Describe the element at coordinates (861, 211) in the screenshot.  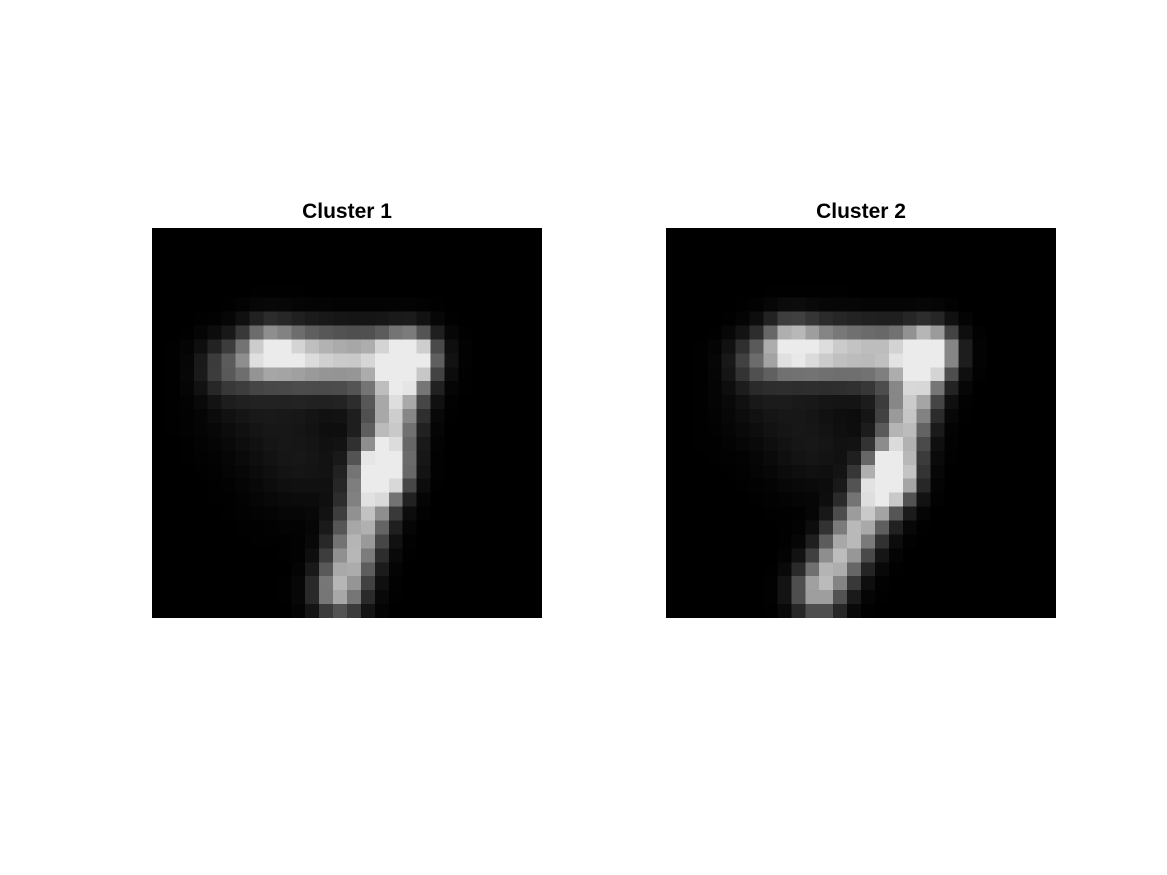
I see `cluster-2-title: Cluster 2` at that location.